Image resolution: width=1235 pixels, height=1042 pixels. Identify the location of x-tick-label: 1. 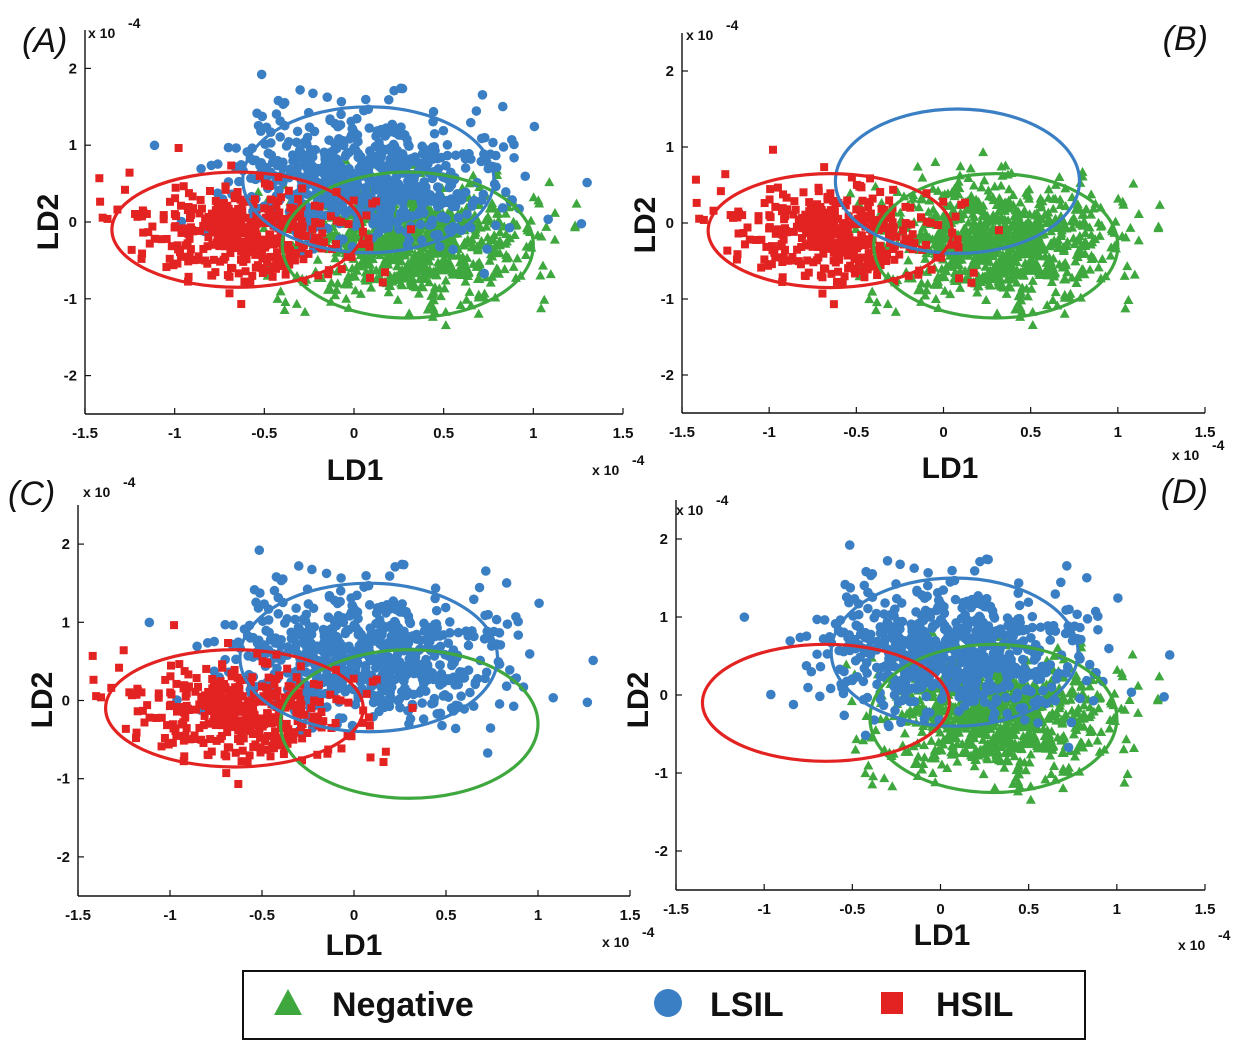
(538, 915).